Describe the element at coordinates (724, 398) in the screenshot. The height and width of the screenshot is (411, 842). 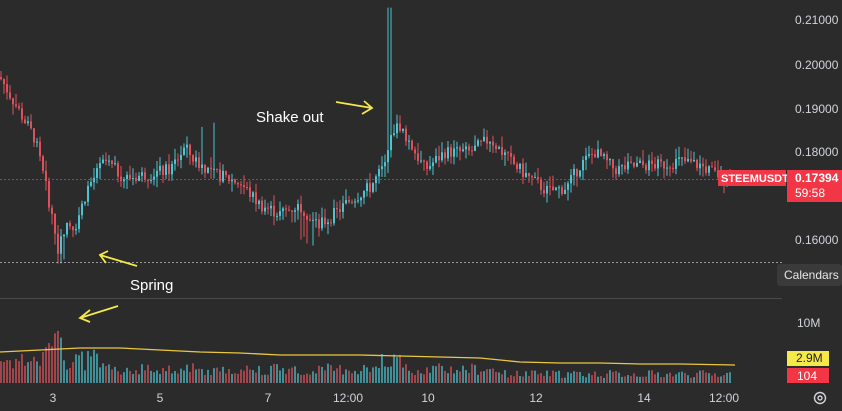
I see `time-tick: 12:00` at that location.